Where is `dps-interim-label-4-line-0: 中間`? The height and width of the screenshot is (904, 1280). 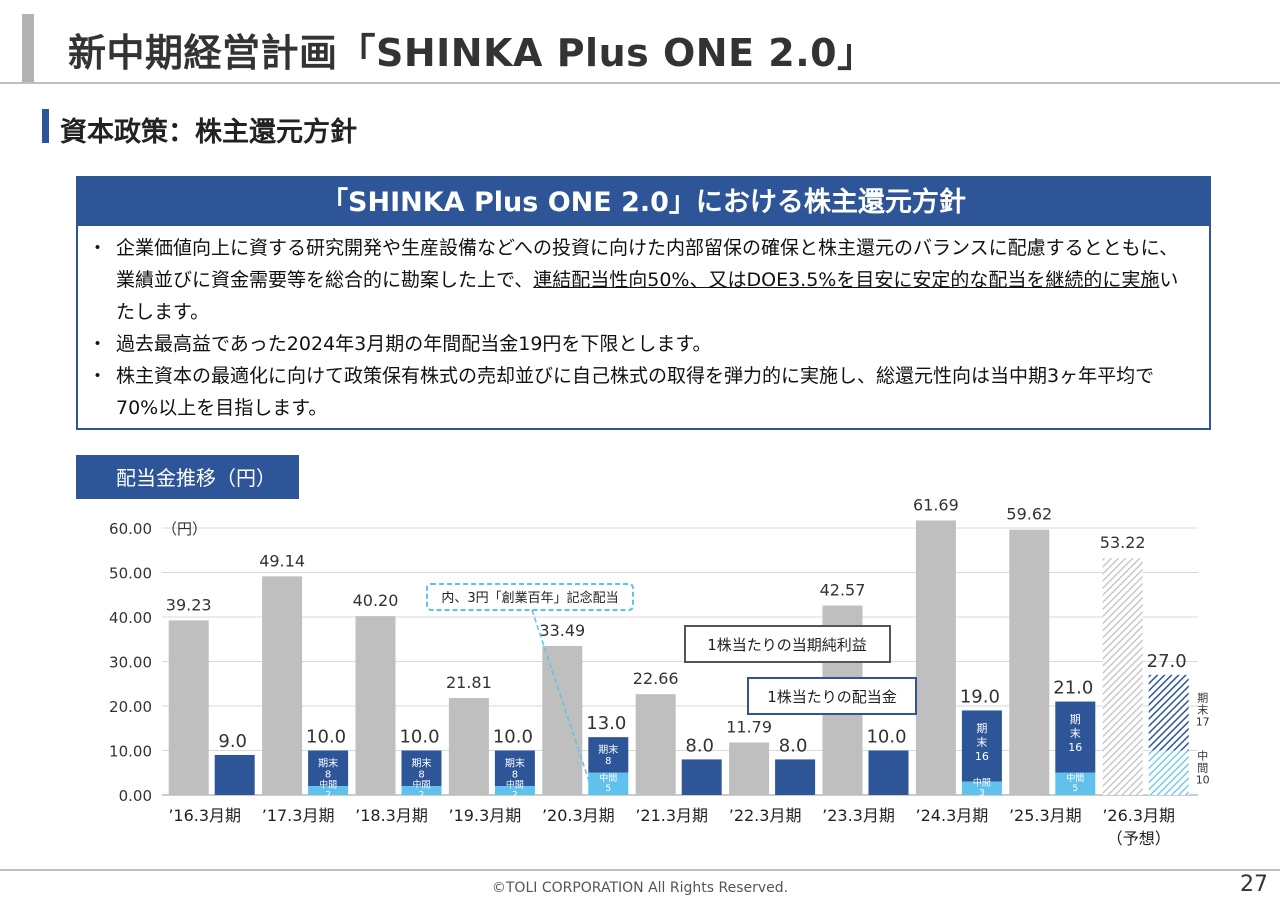 dps-interim-label-4-line-0: 中間 is located at coordinates (608, 778).